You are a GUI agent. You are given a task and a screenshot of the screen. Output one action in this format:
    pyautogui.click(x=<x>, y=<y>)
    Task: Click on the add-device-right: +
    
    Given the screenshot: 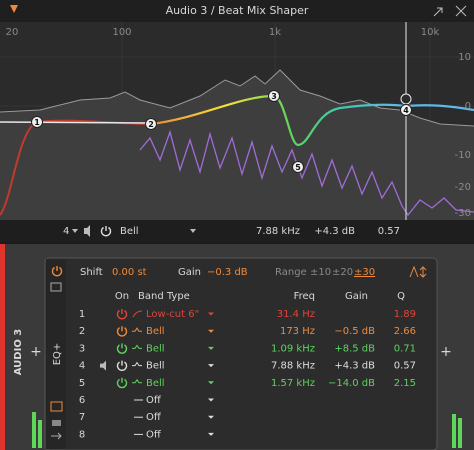 What is the action you would take?
    pyautogui.click(x=446, y=352)
    